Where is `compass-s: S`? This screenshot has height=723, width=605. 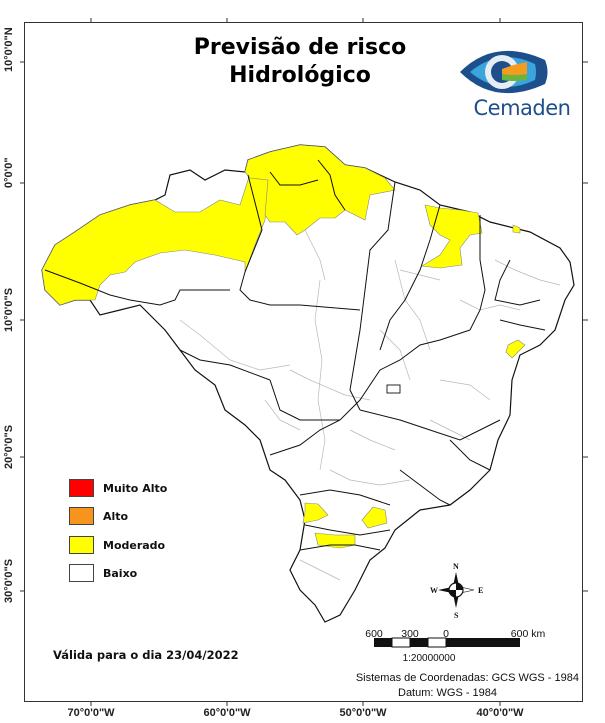
compass-s: S is located at coordinates (456, 615).